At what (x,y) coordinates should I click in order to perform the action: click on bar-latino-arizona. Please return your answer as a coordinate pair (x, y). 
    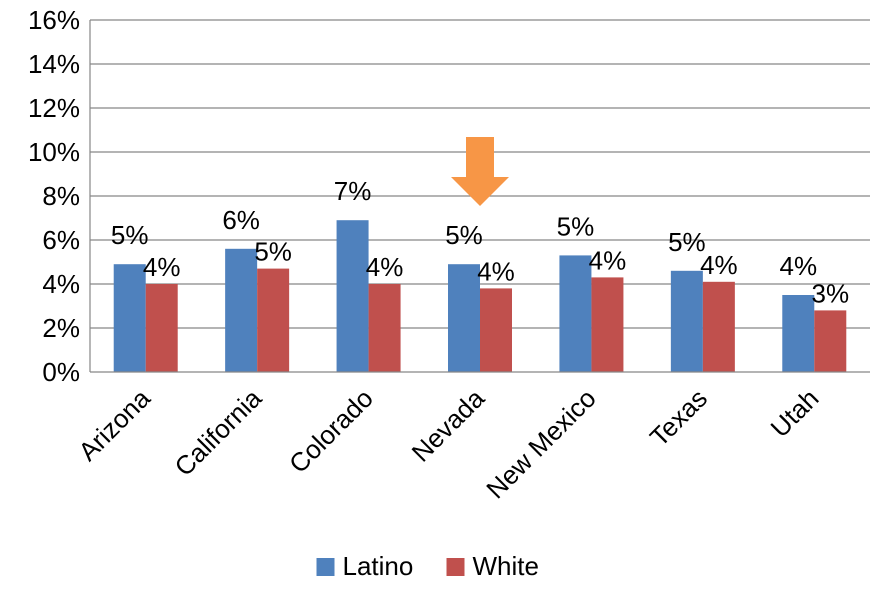
    Looking at the image, I should click on (129, 318).